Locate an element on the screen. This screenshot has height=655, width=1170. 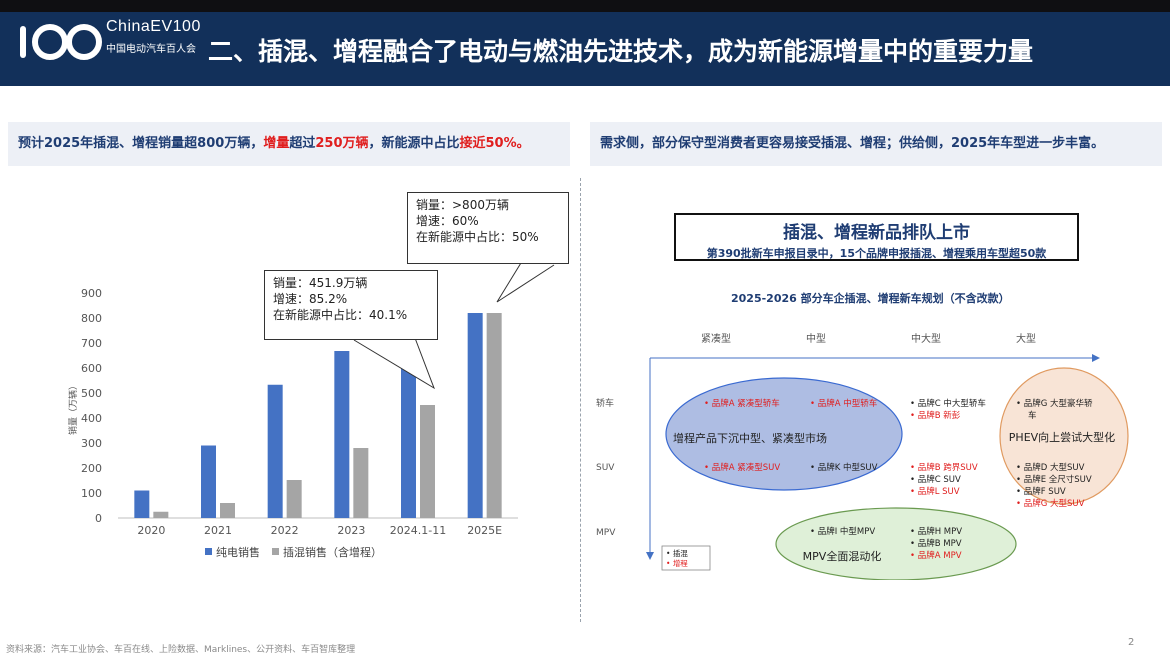
y-axis-label-group: 销量（万辆） is located at coordinates (73, 408).